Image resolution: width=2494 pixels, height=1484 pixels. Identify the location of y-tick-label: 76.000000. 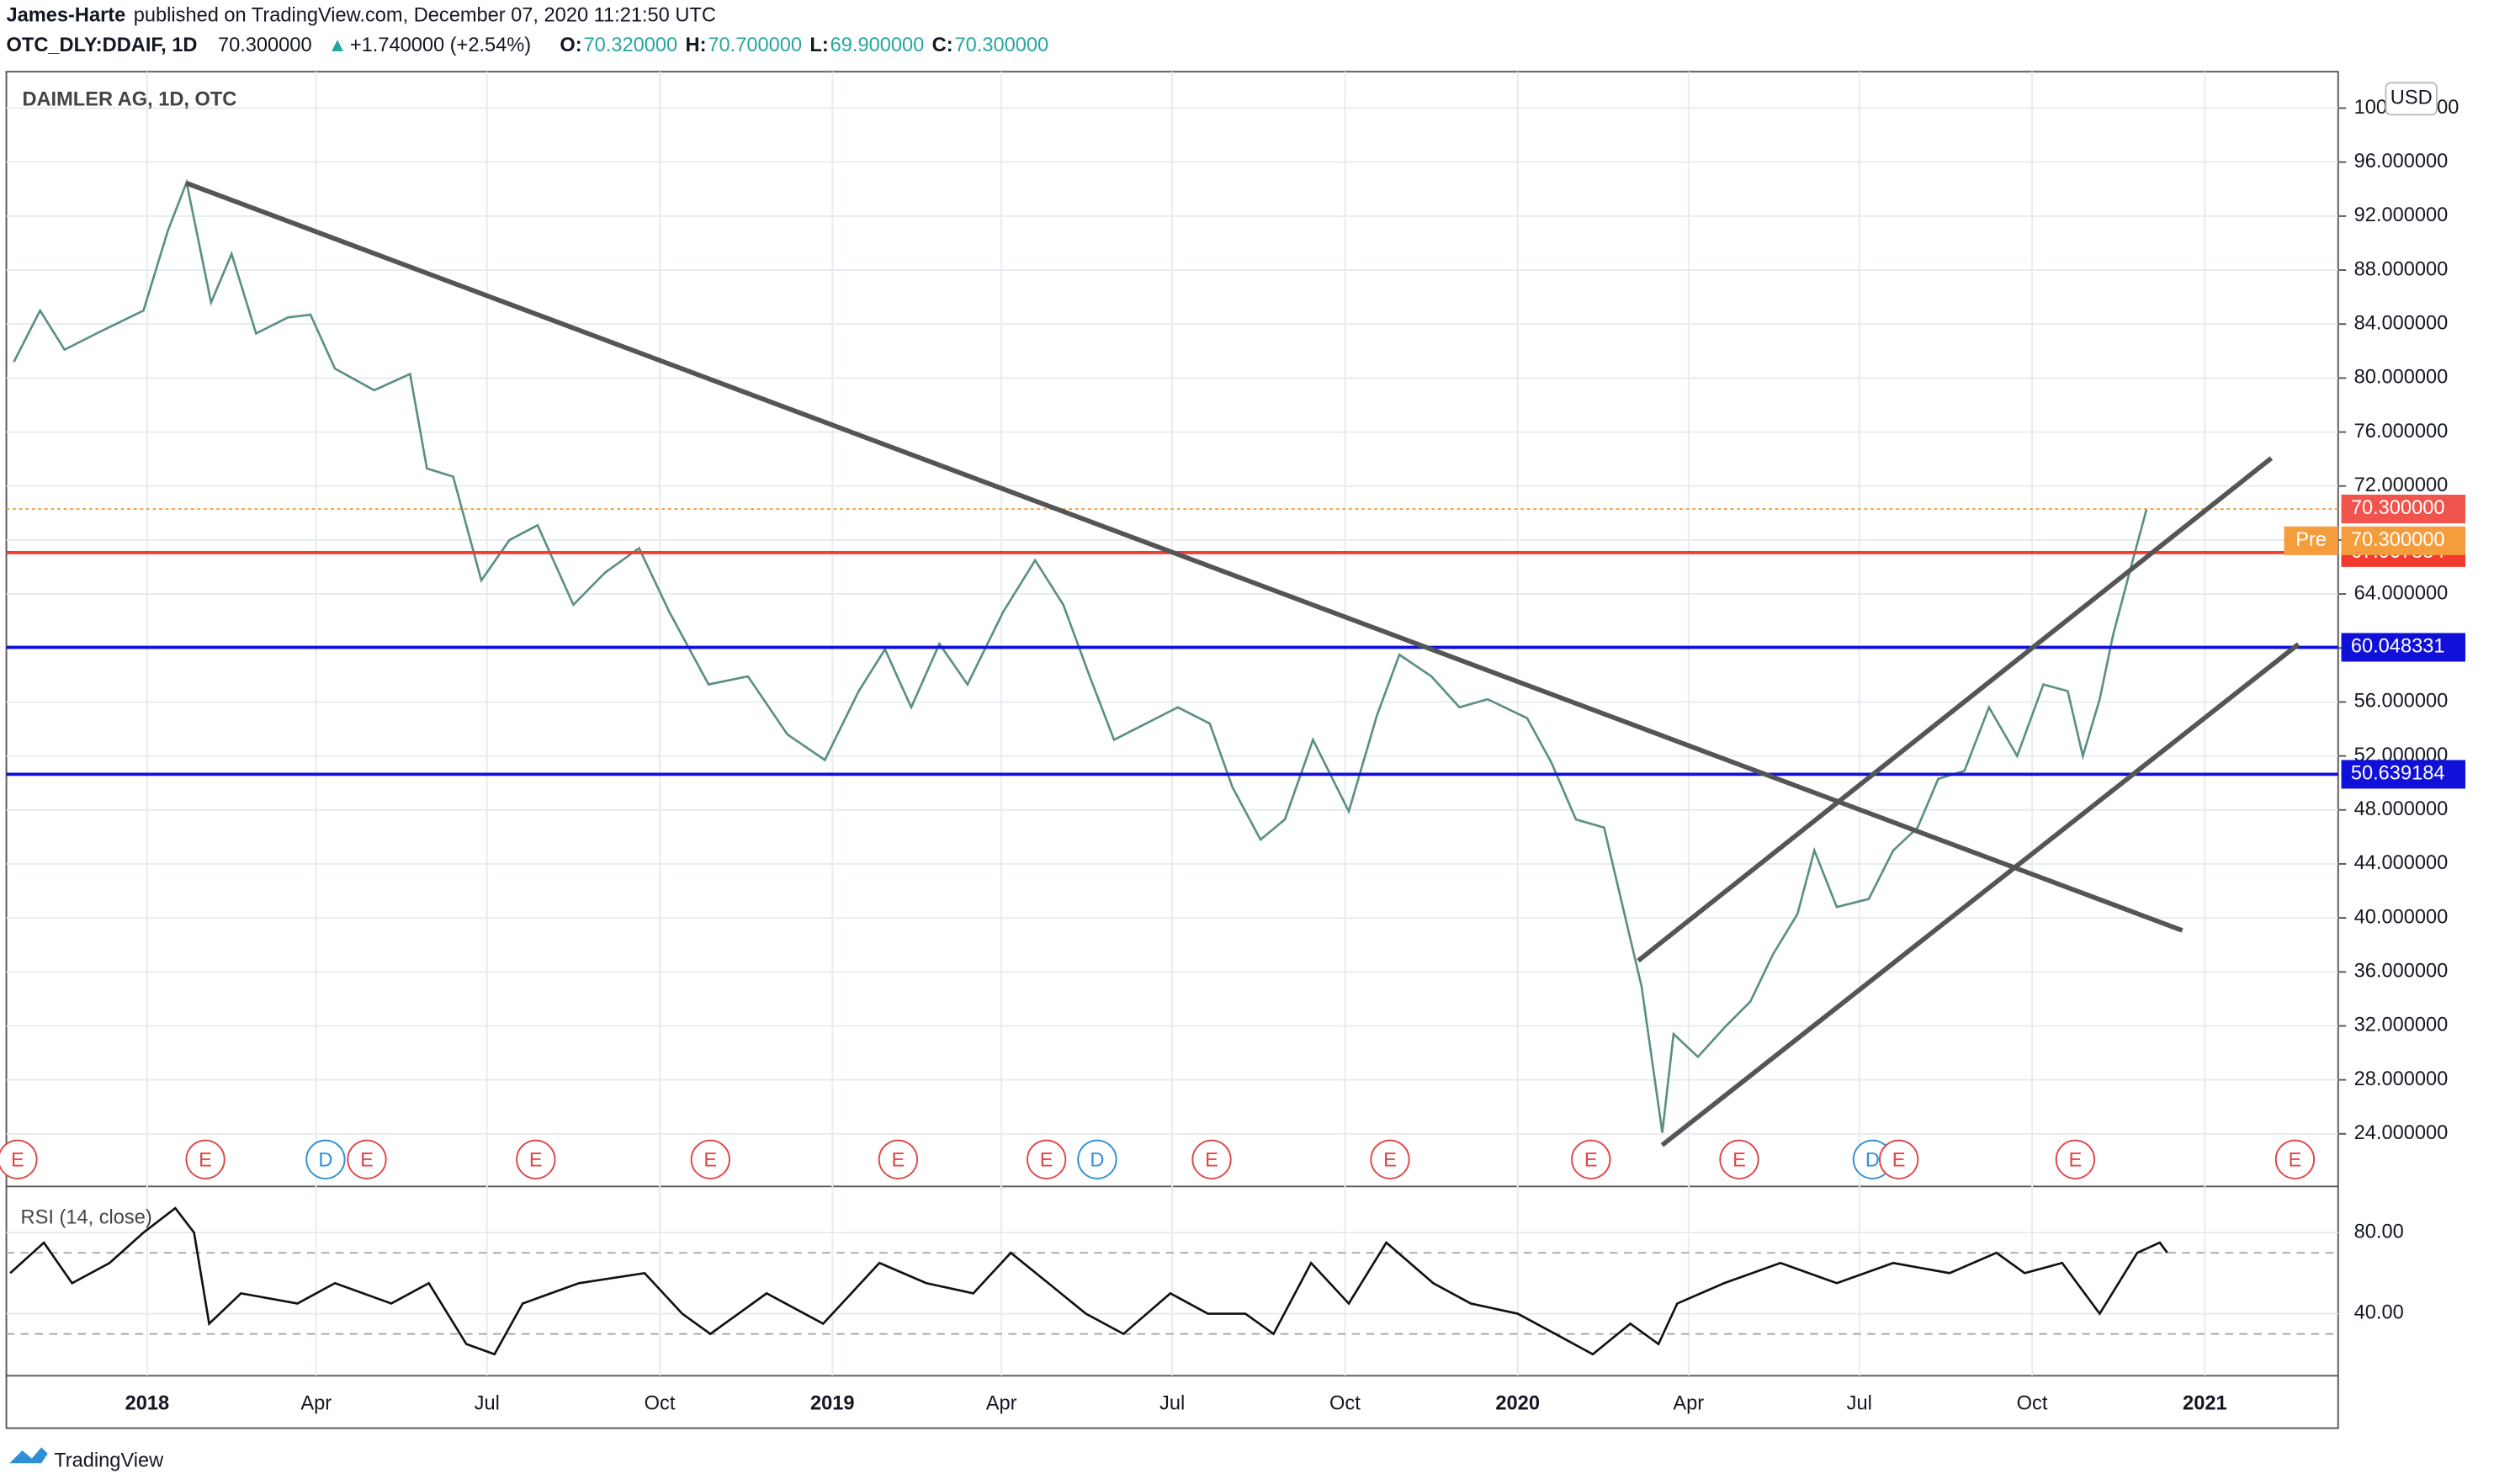
(2402, 432).